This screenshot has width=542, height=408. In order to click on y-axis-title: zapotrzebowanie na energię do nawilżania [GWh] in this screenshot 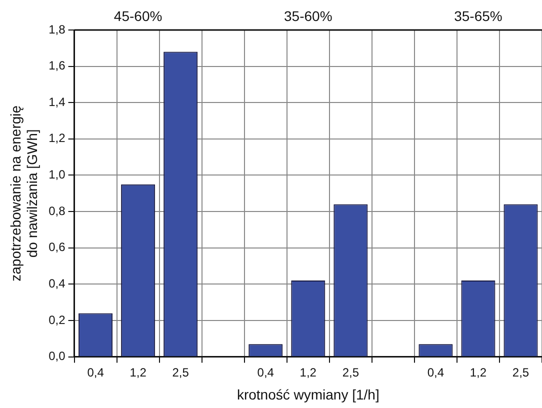, I will do `click(23, 193)`.